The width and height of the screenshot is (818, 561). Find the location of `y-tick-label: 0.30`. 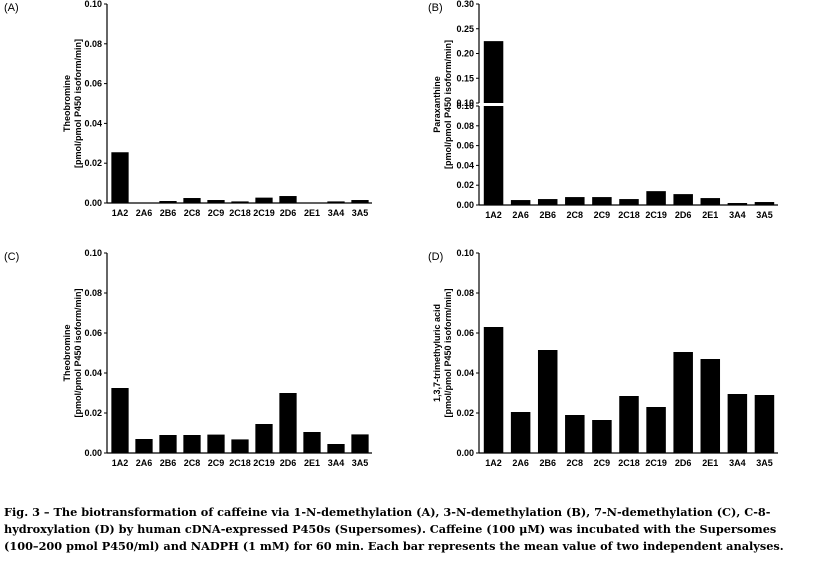

y-tick-label: 0.30 is located at coordinates (465, 4).